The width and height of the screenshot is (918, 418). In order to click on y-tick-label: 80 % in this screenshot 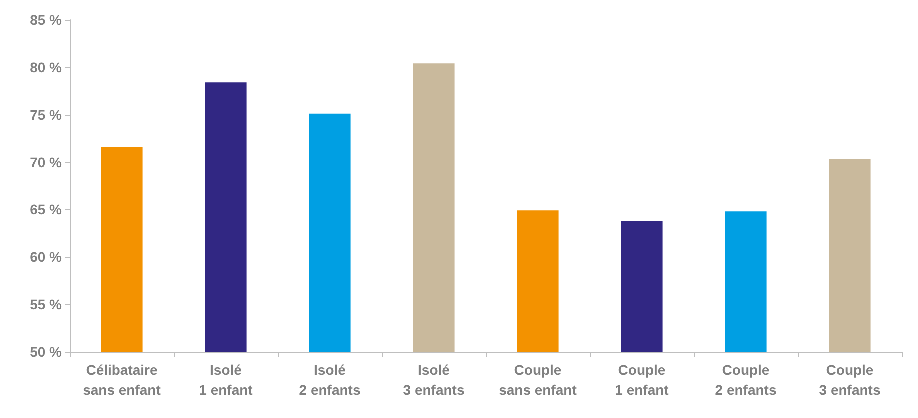, I will do `click(46, 67)`.